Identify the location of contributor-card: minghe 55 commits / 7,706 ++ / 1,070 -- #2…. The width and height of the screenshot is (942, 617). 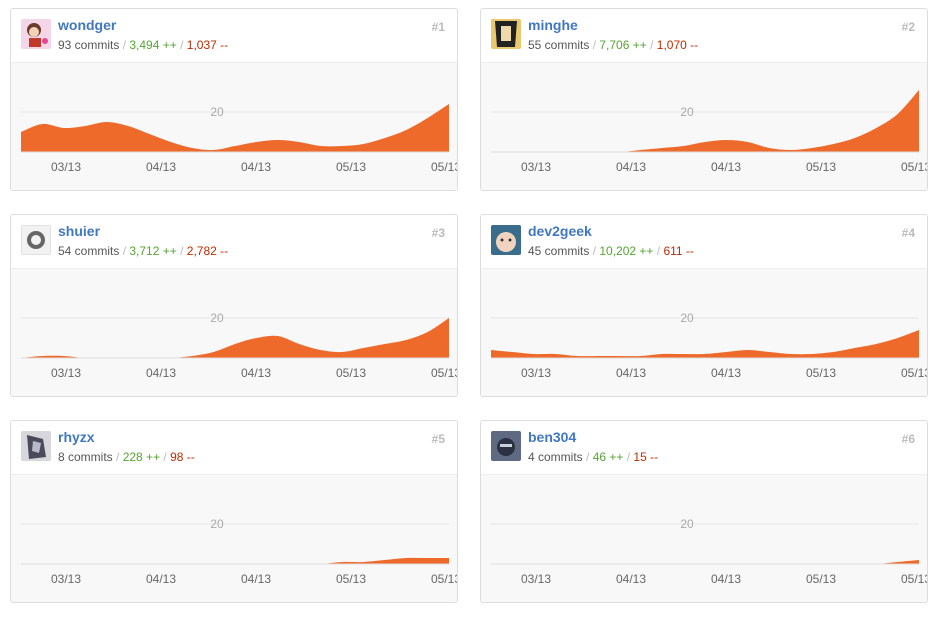
(704, 99).